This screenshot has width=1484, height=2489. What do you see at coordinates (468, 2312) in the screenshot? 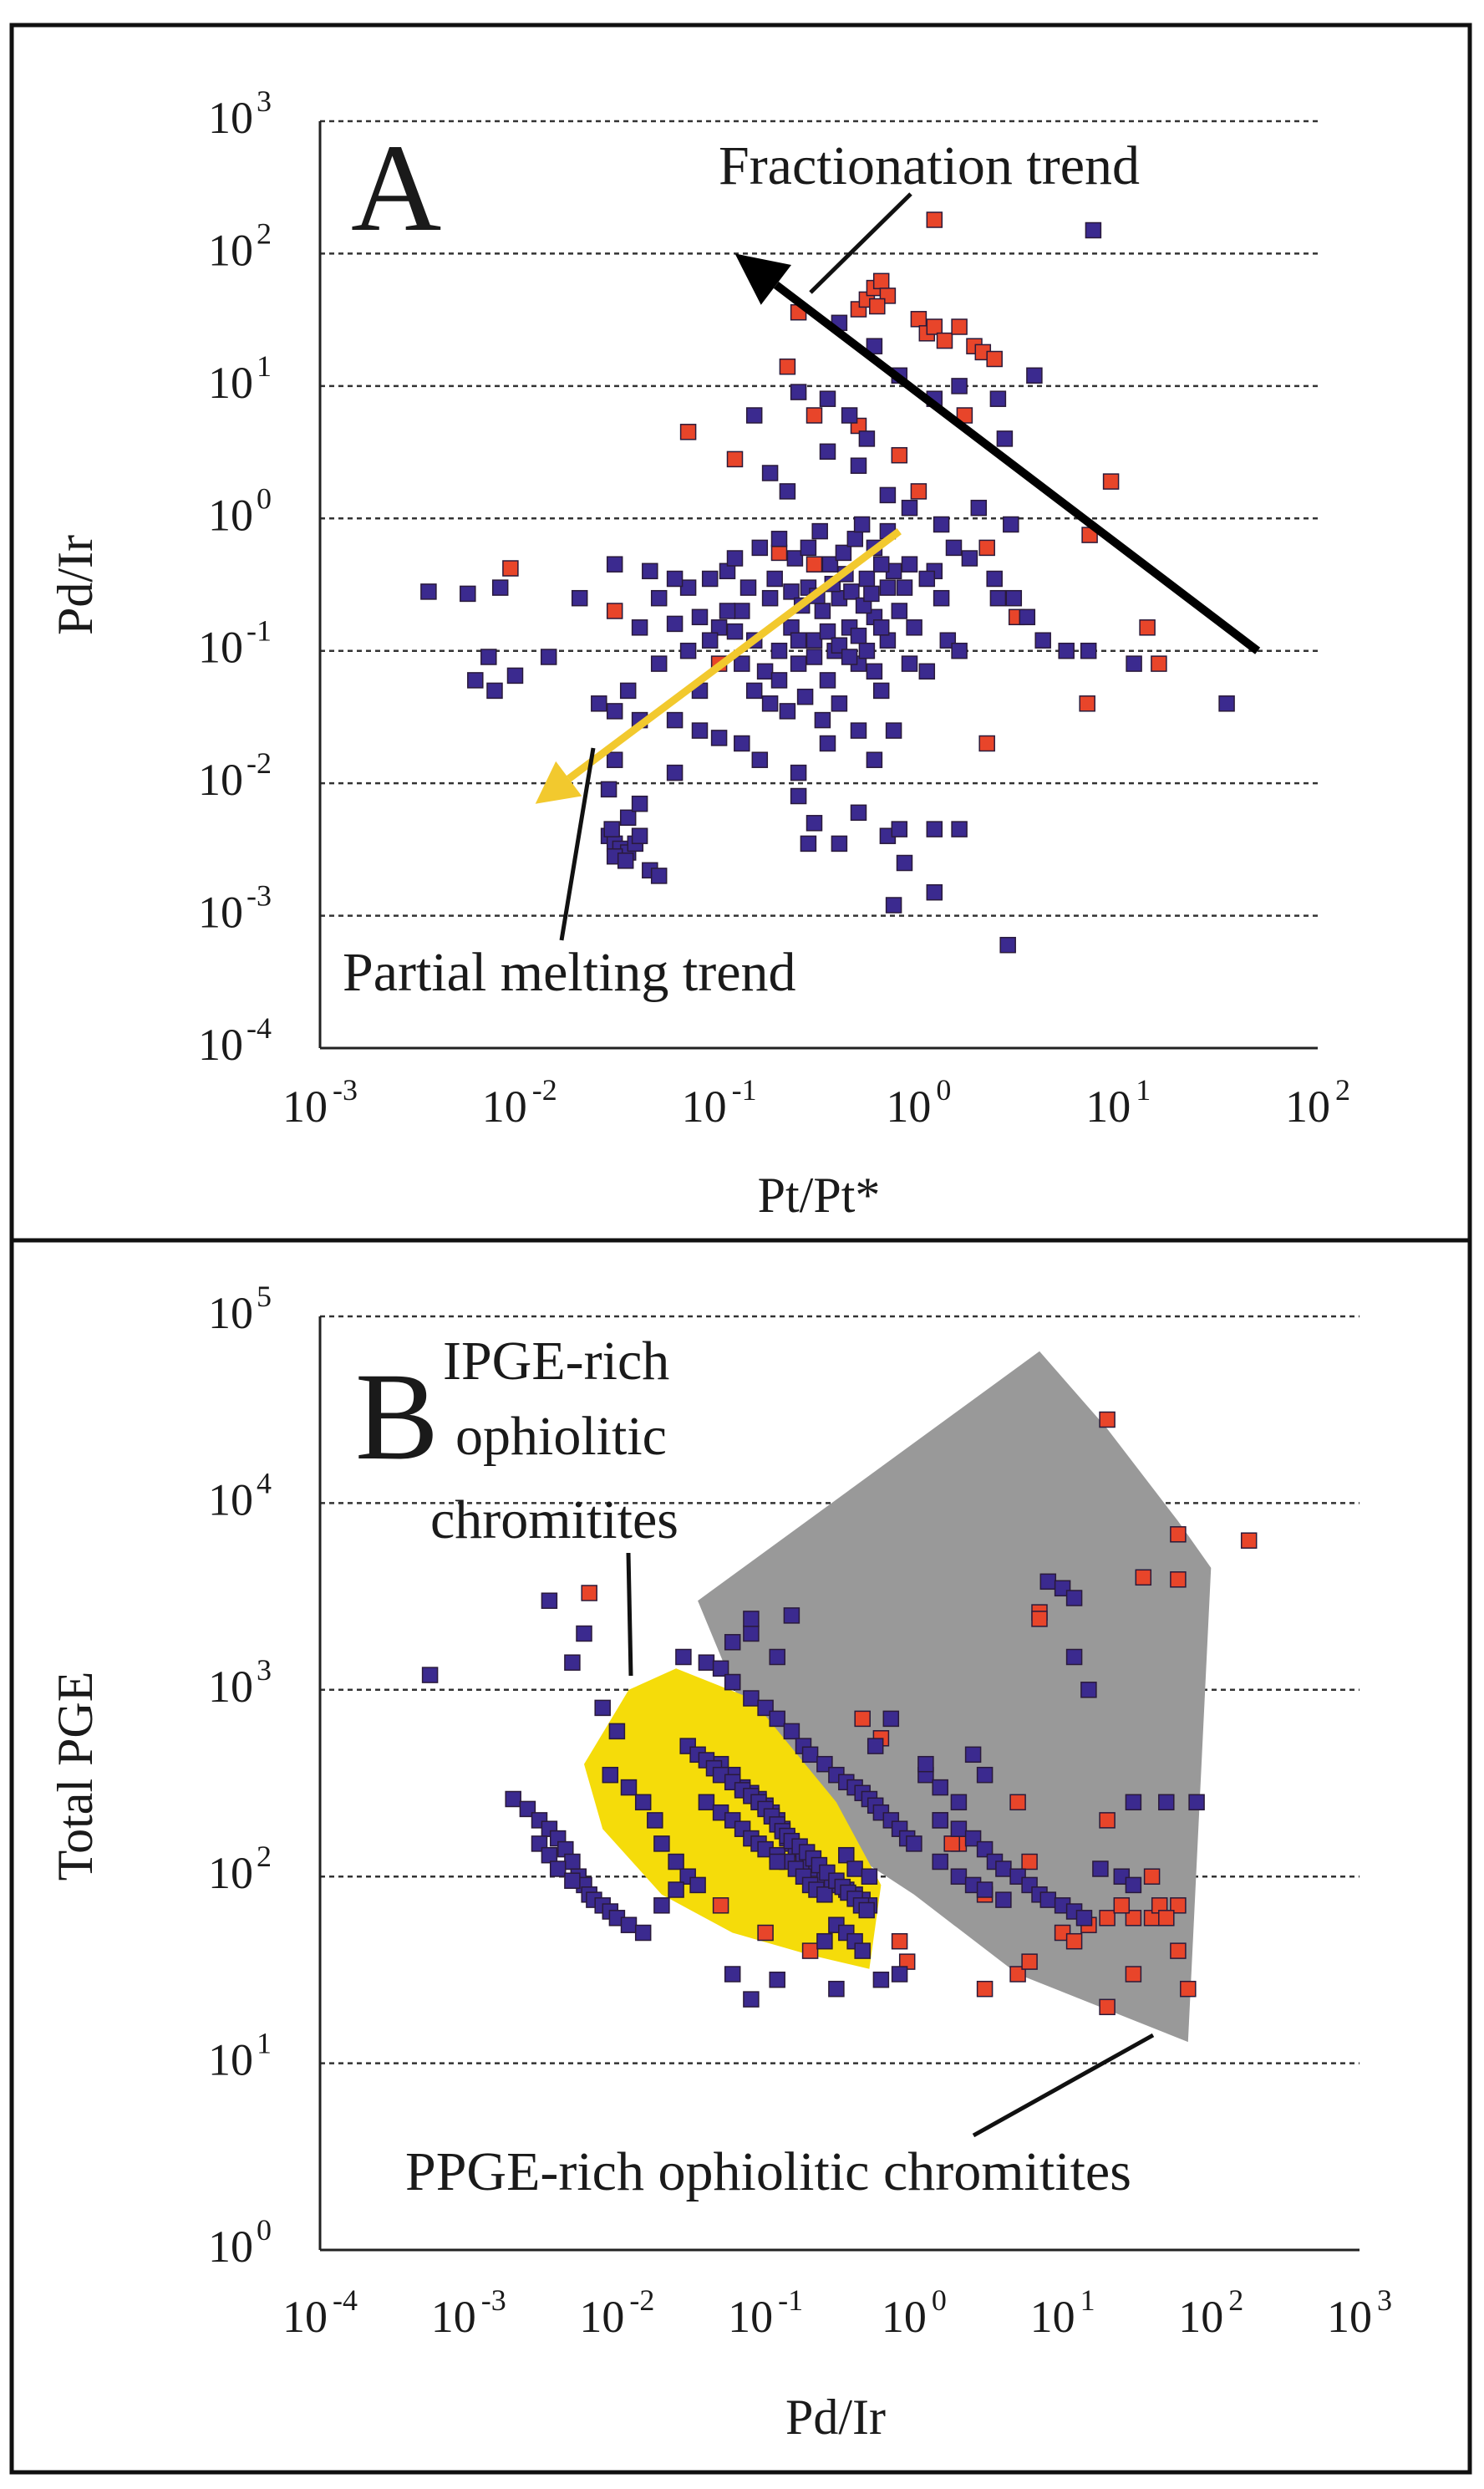
I see `x-tick-label: 10 -3` at bounding box center [468, 2312].